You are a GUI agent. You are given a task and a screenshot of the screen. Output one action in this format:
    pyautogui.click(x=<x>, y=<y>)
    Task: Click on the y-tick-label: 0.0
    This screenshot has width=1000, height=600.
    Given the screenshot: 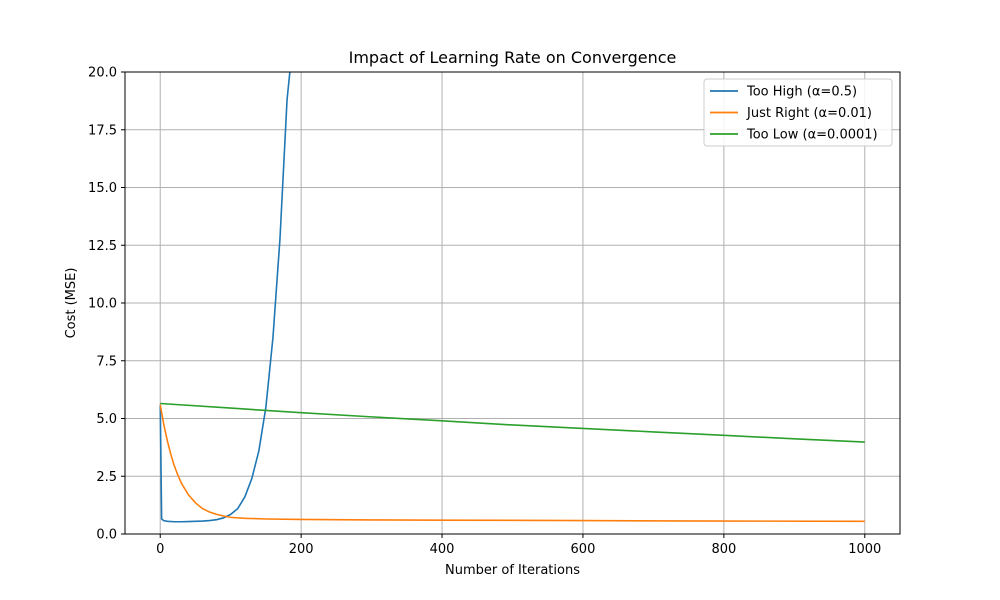 What is the action you would take?
    pyautogui.click(x=106, y=535)
    